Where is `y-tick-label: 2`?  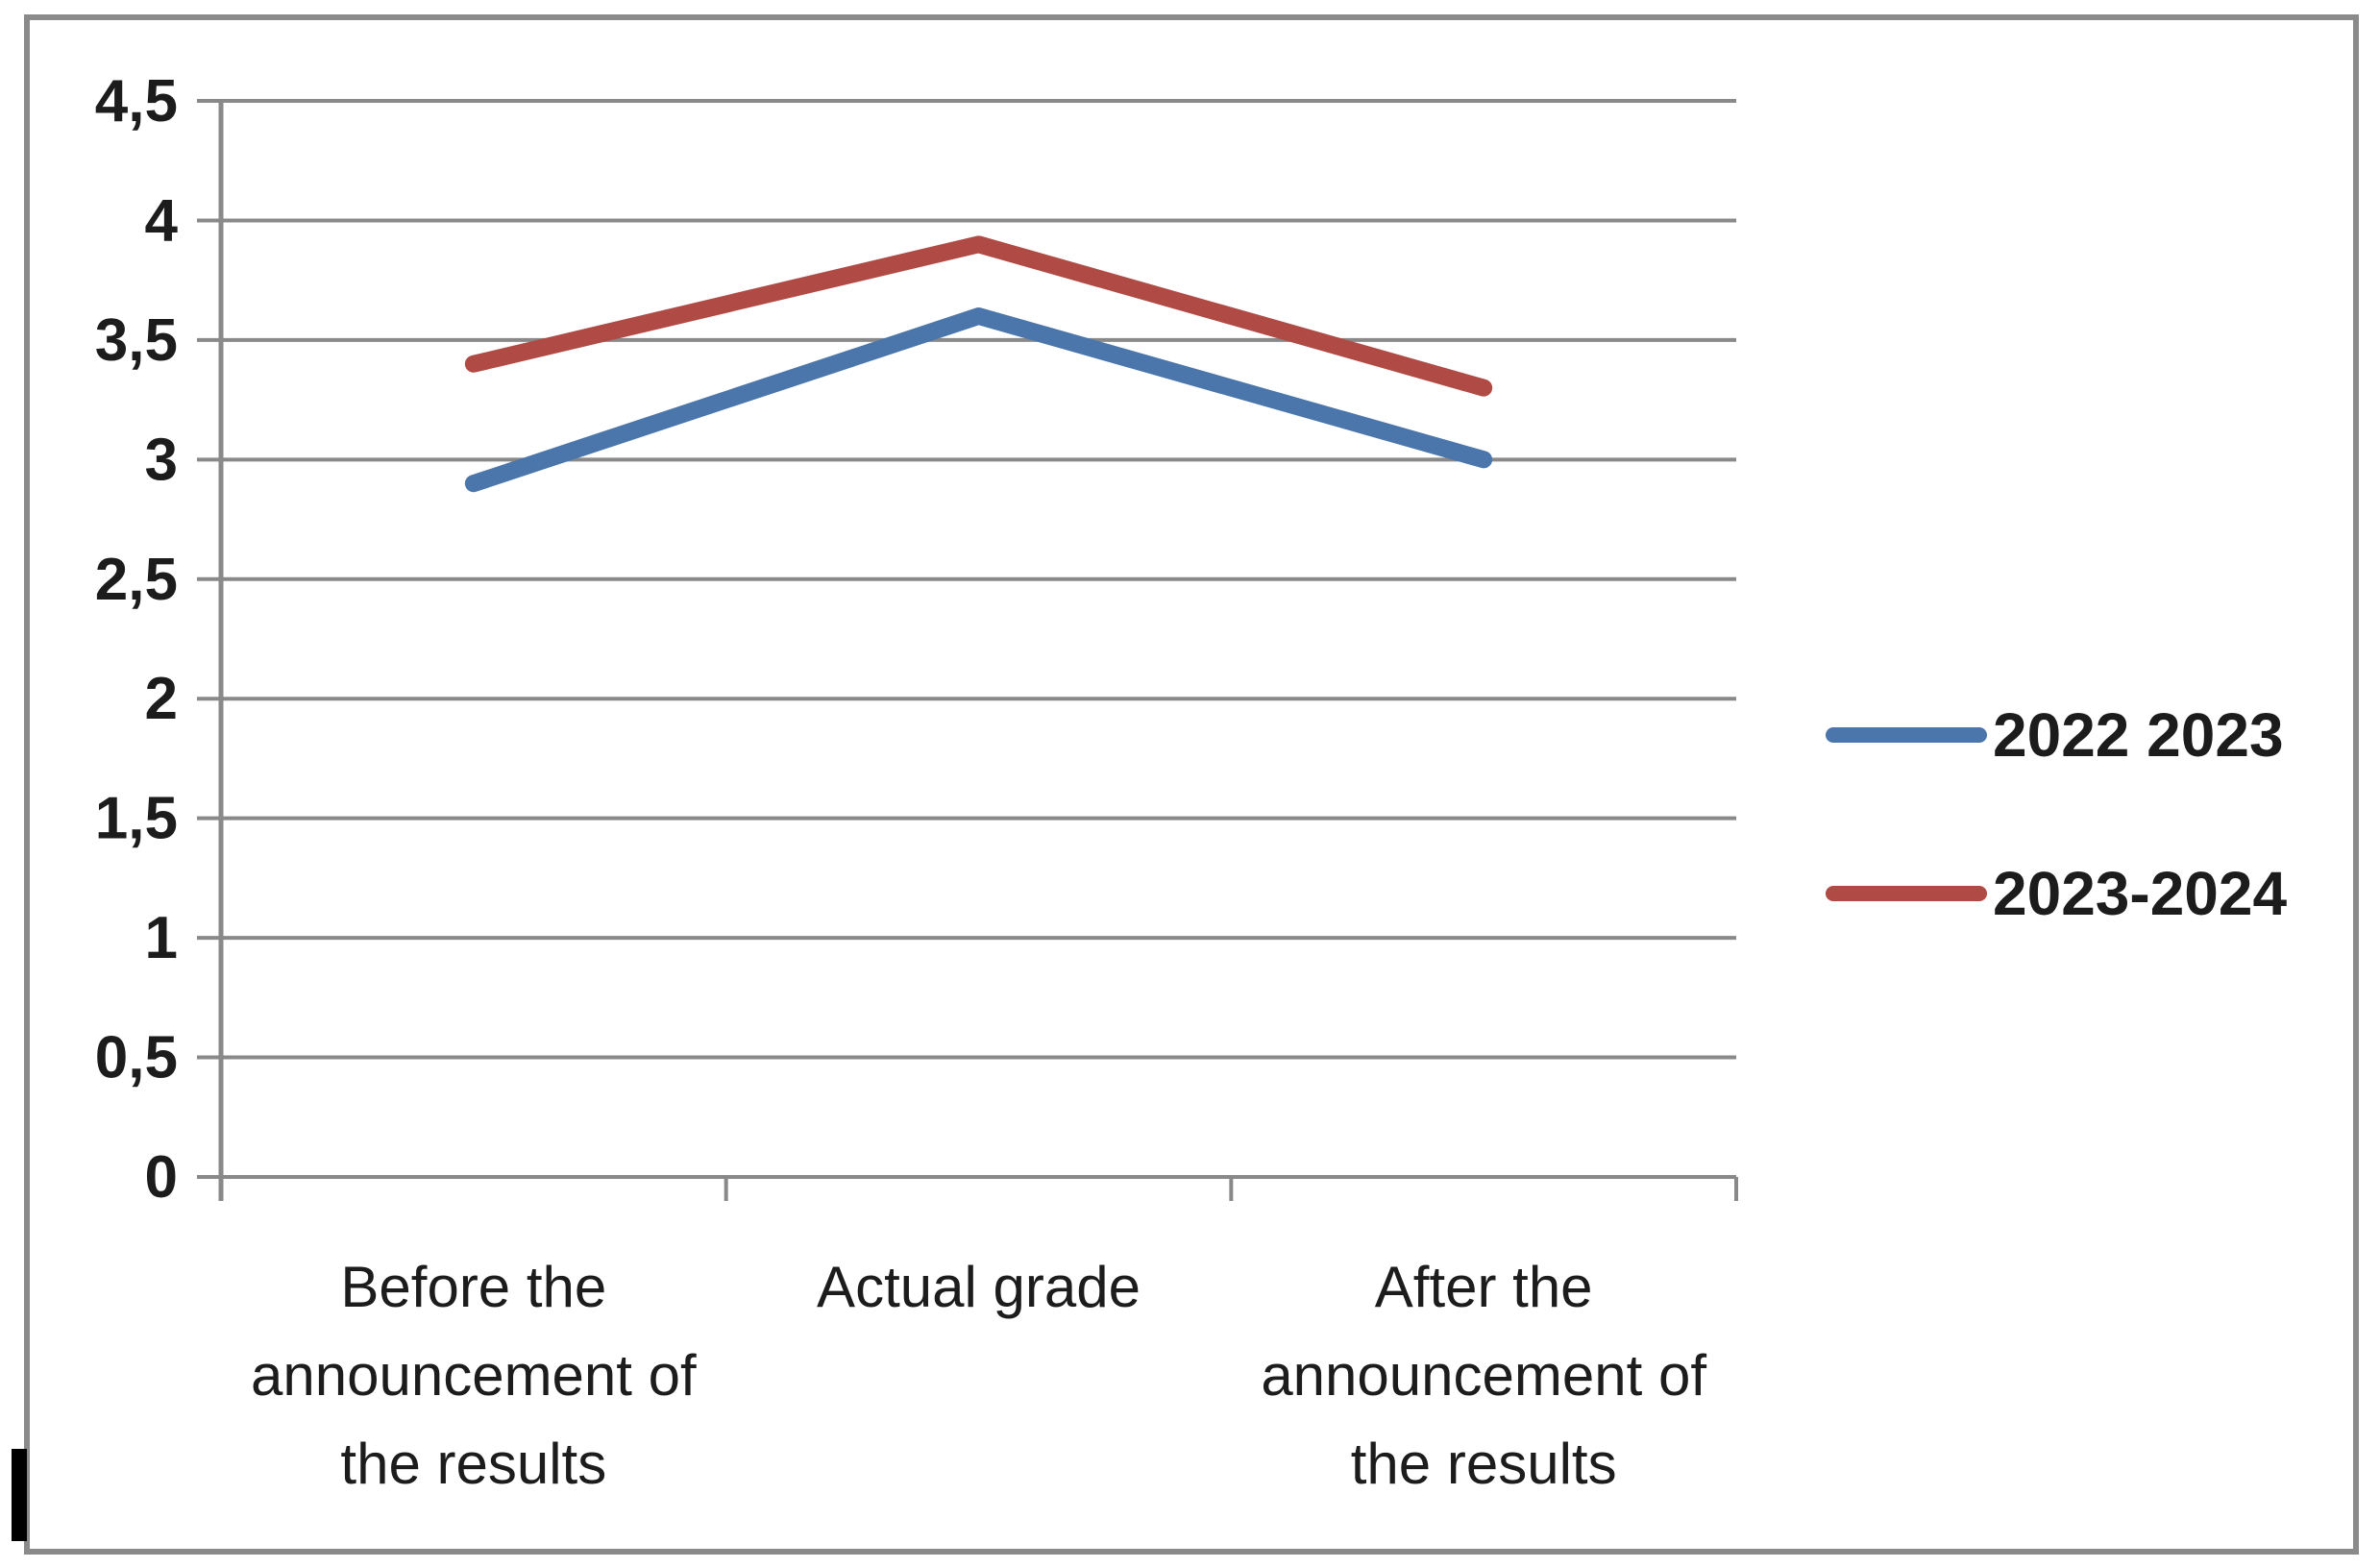 y-tick-label: 2 is located at coordinates (161, 699).